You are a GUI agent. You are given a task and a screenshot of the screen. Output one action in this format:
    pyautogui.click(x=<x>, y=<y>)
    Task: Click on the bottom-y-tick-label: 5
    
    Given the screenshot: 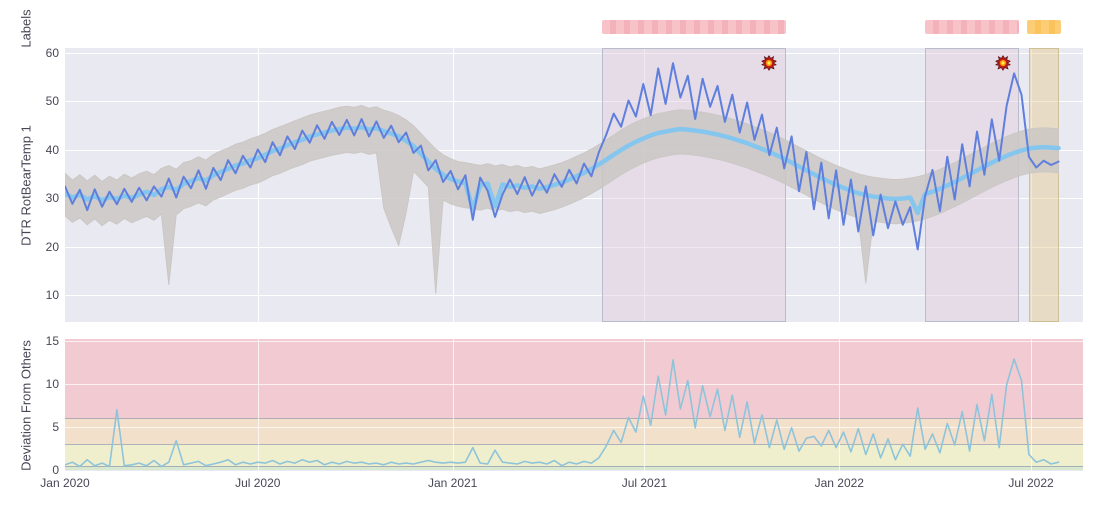 What is the action you would take?
    pyautogui.click(x=55, y=426)
    